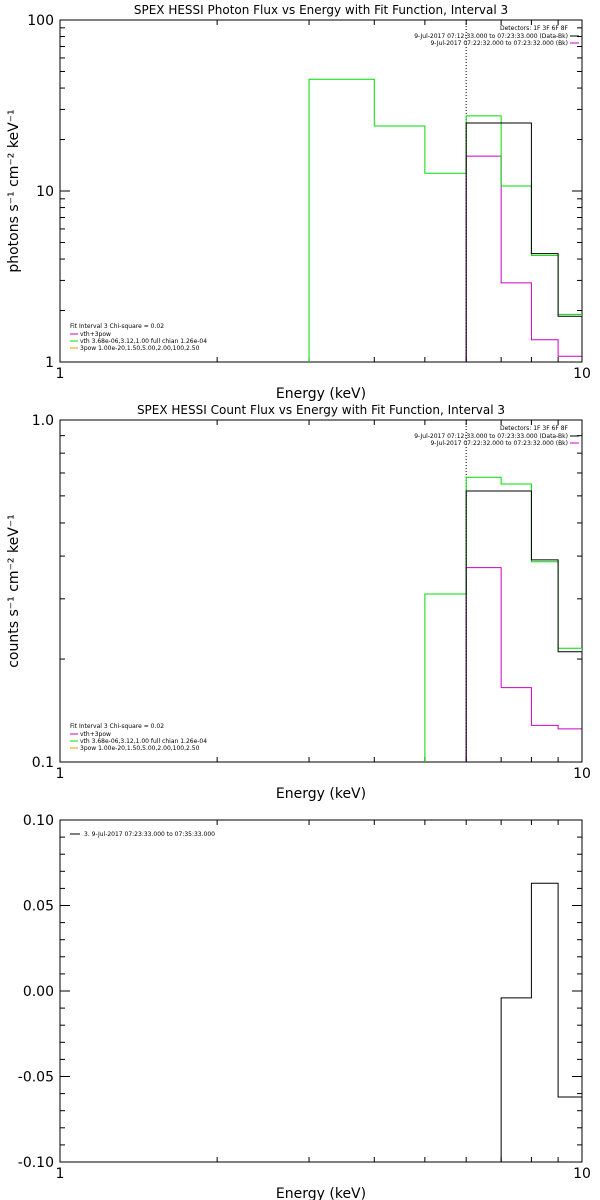  What do you see at coordinates (36, 1078) in the screenshot?
I see `y-tick-label: -0.05` at bounding box center [36, 1078].